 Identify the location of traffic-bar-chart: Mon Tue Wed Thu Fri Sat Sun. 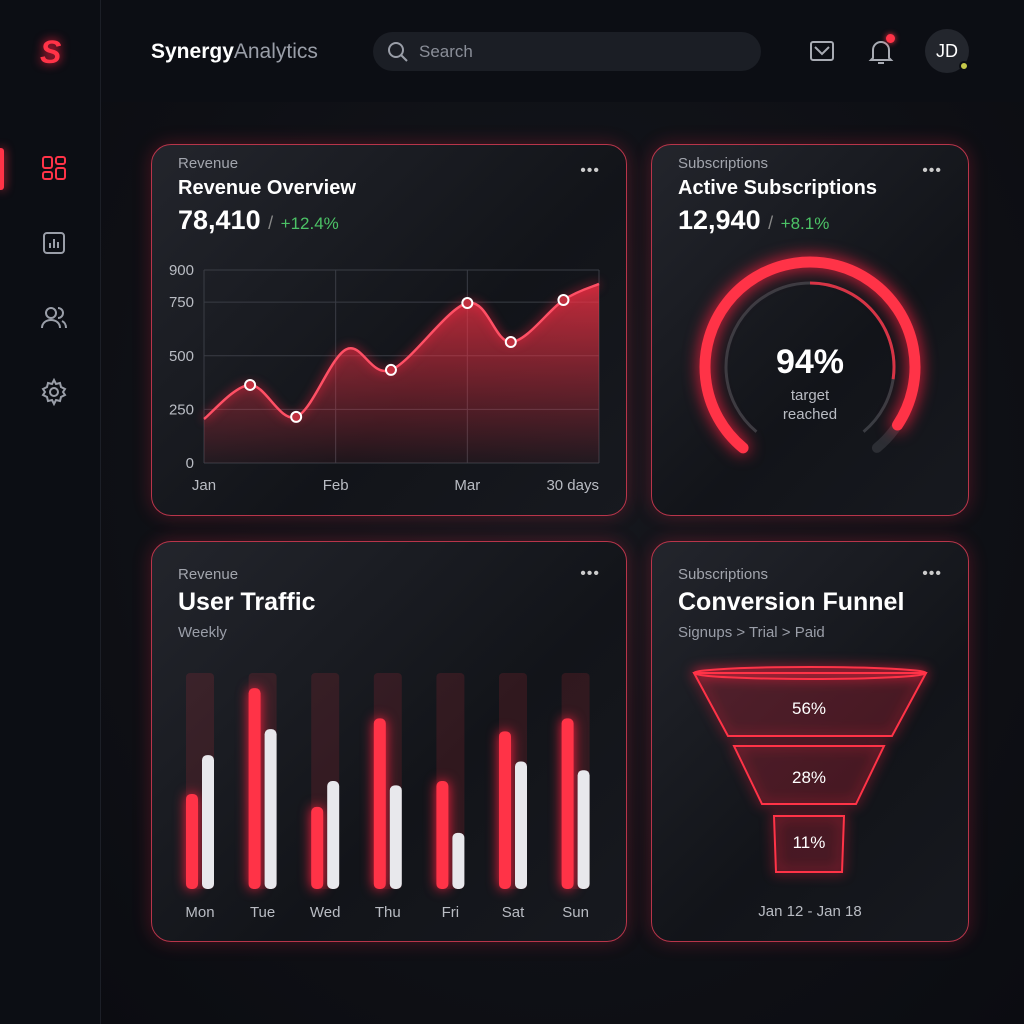
(387, 797).